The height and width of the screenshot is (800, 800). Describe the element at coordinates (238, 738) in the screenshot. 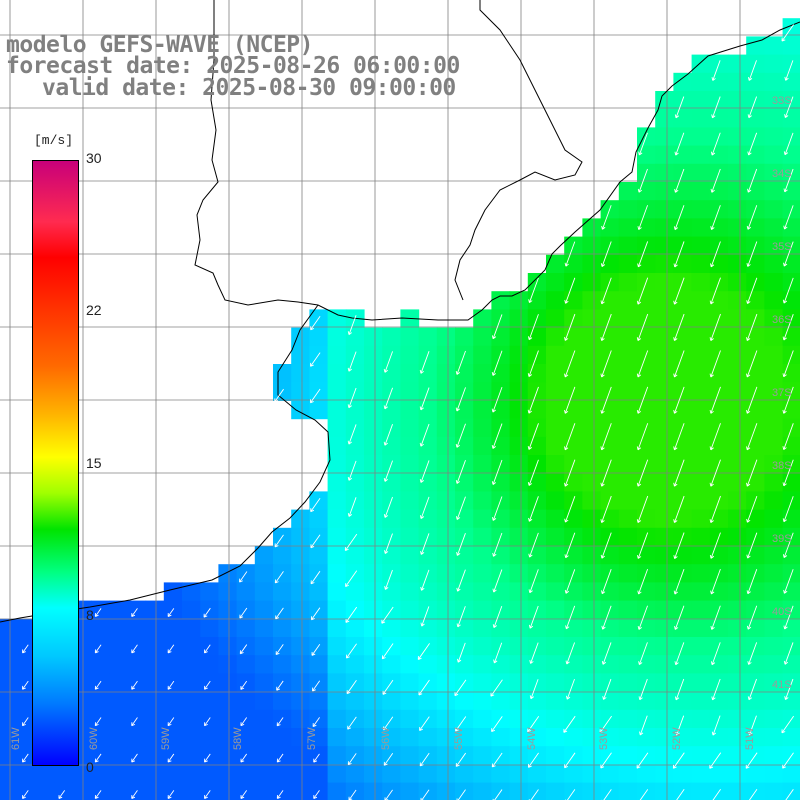

I see `lon-label: 58W` at that location.